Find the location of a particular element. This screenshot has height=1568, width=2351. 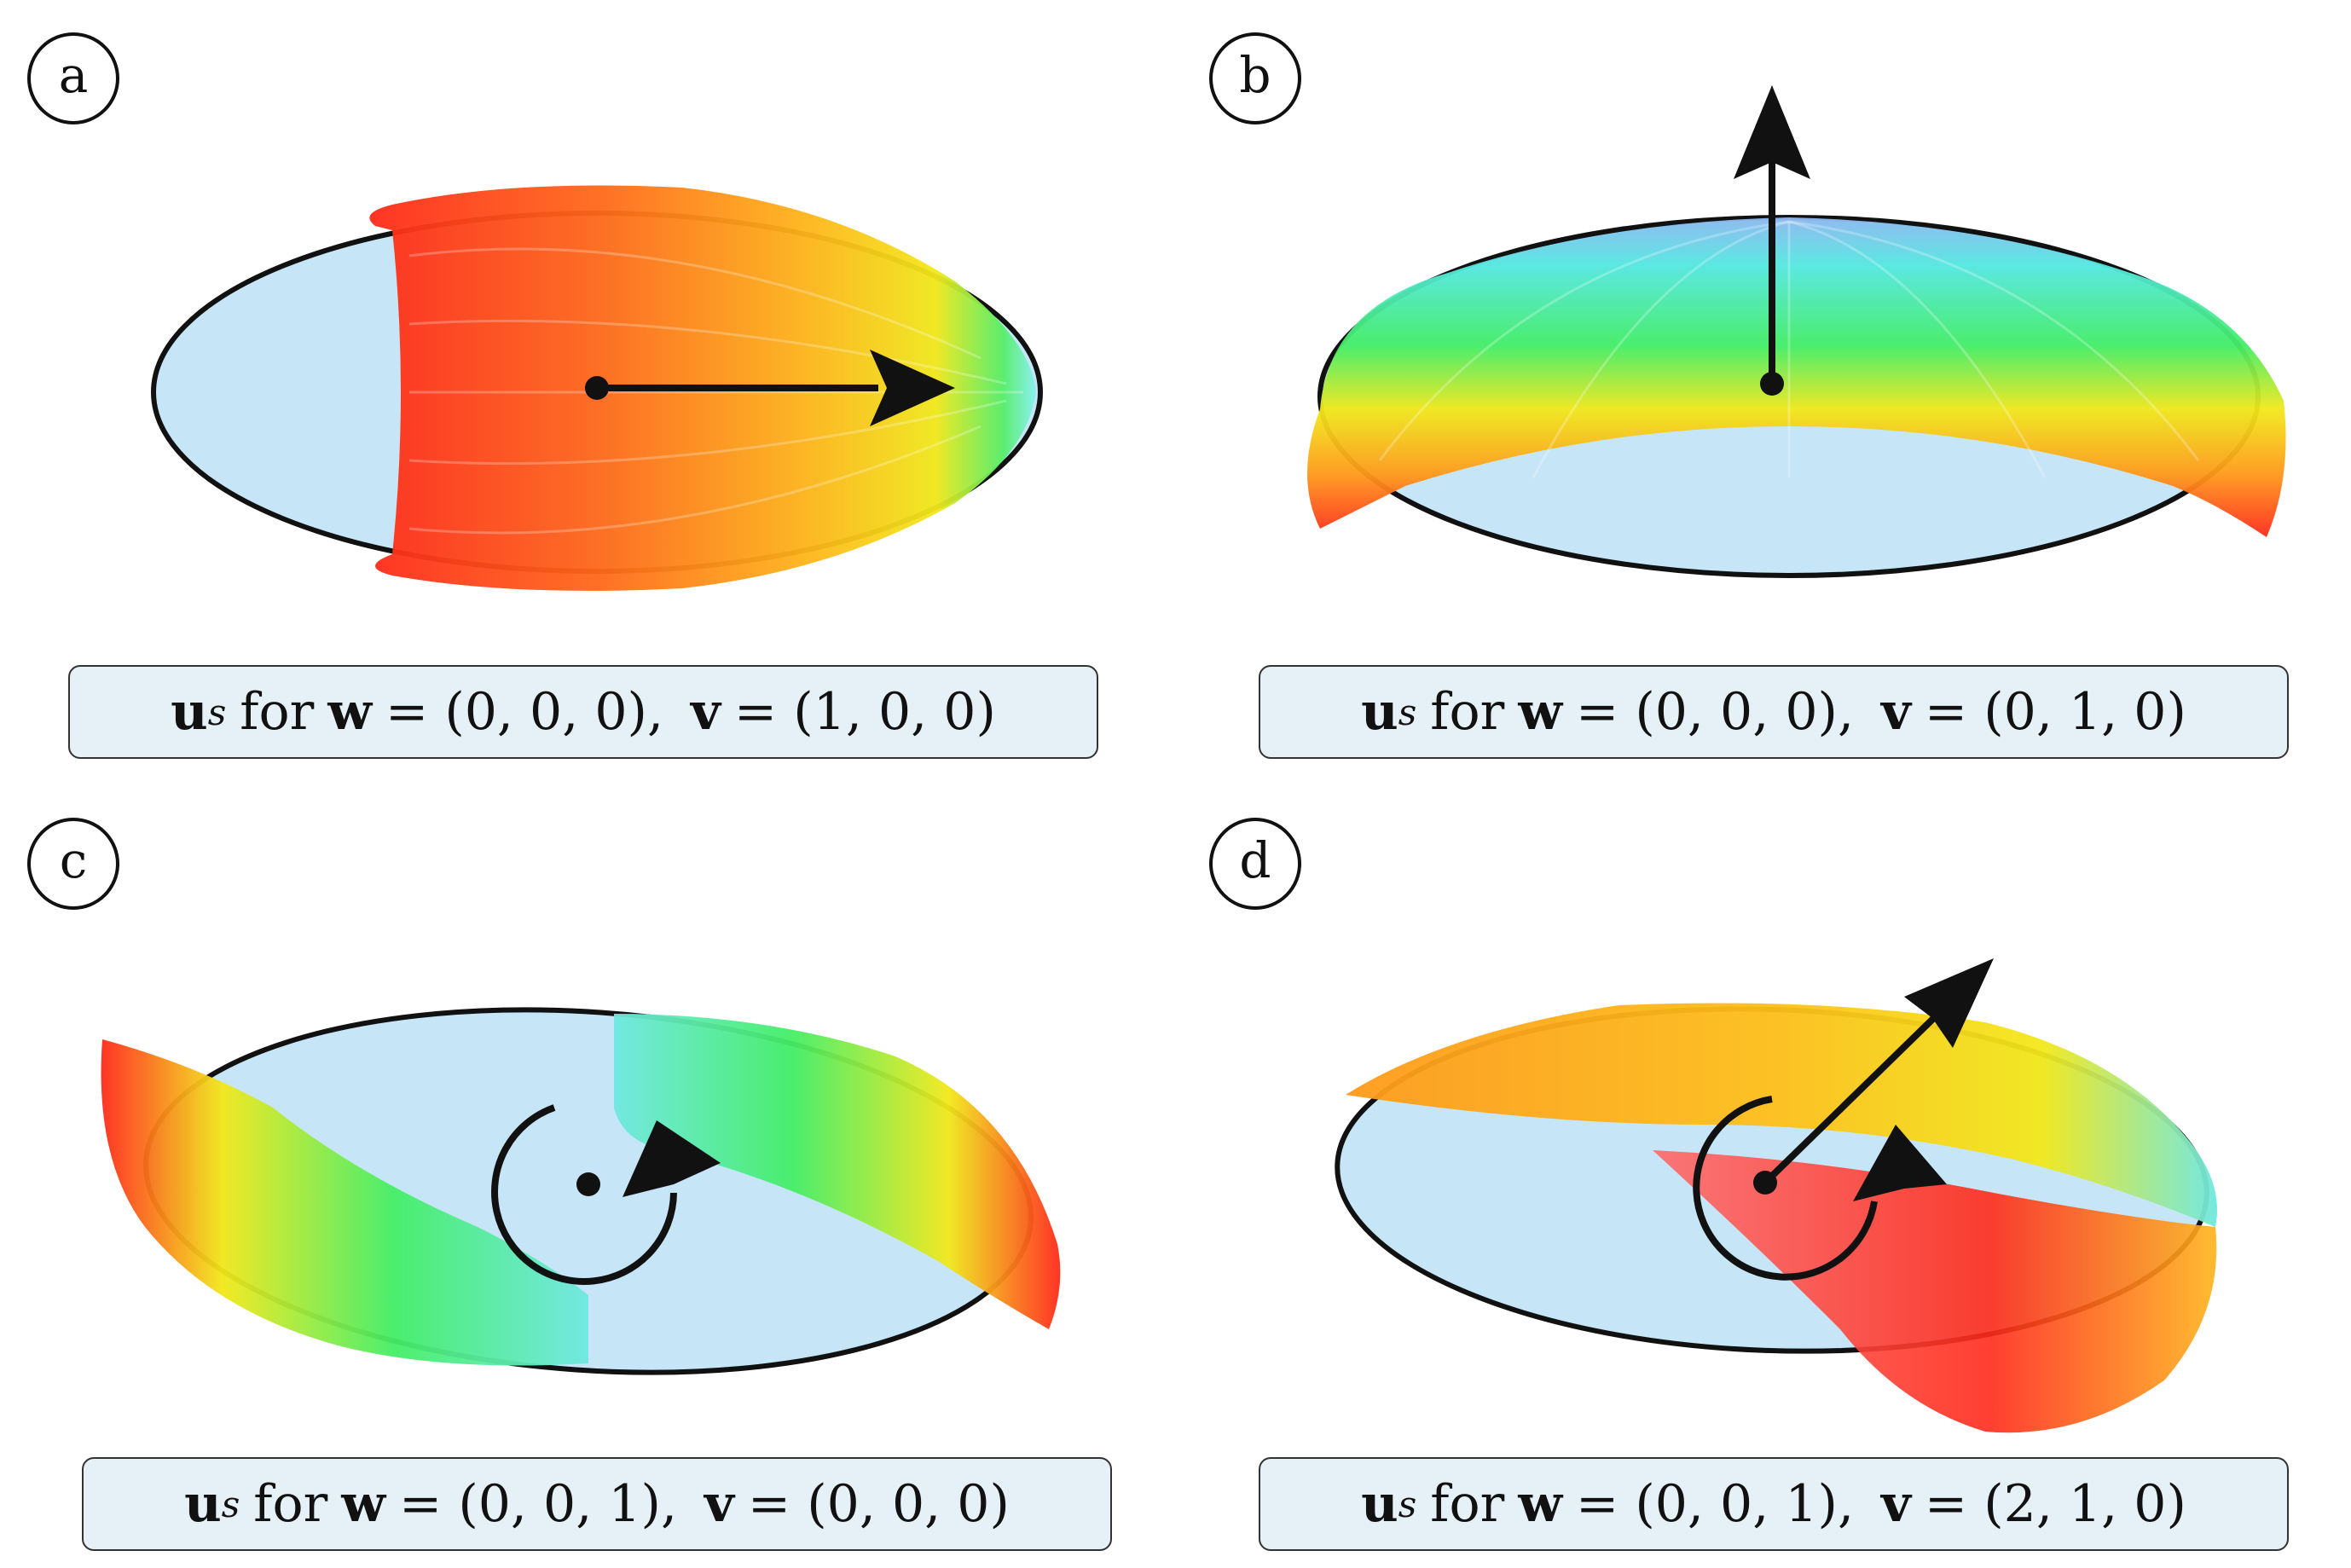

ellipse-flow-diagram-b is located at coordinates (1797, 332).